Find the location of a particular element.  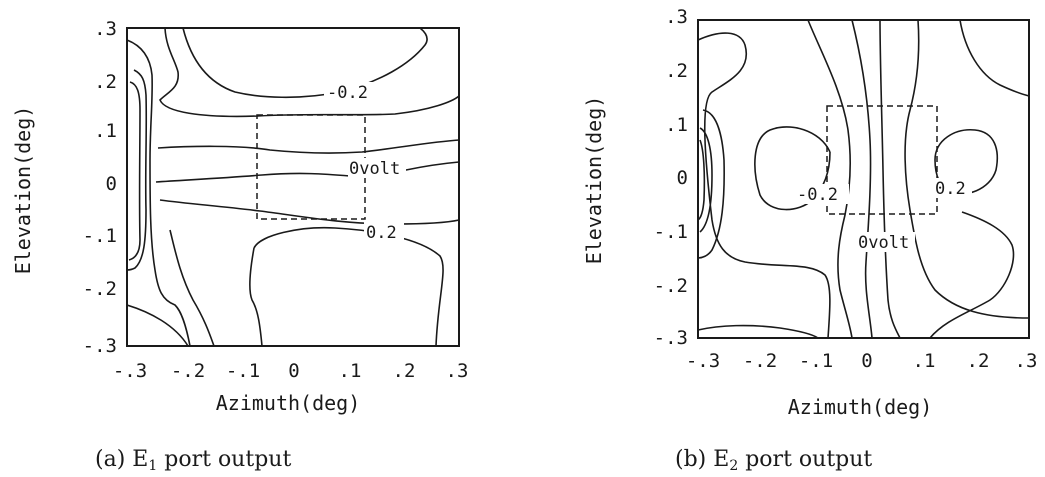

panel-a-ytick: .2 is located at coordinates (105, 82).